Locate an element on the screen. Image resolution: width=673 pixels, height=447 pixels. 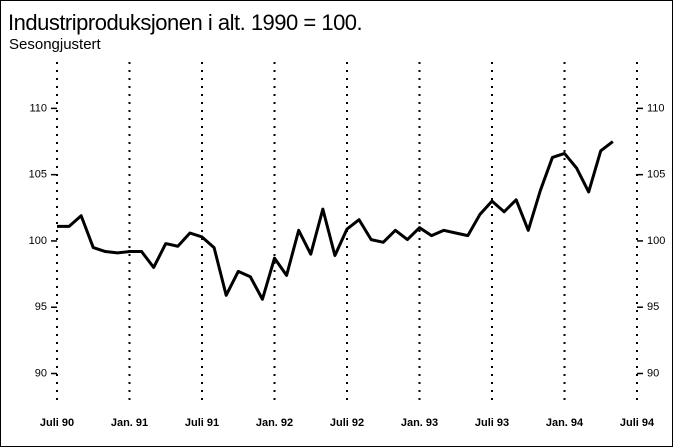
x-tick-label: Juli 92 is located at coordinates (347, 423).